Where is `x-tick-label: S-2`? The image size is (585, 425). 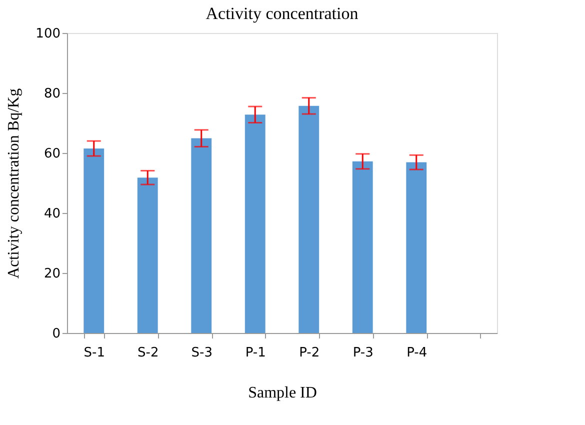
x-tick-label: S-2 is located at coordinates (148, 353).